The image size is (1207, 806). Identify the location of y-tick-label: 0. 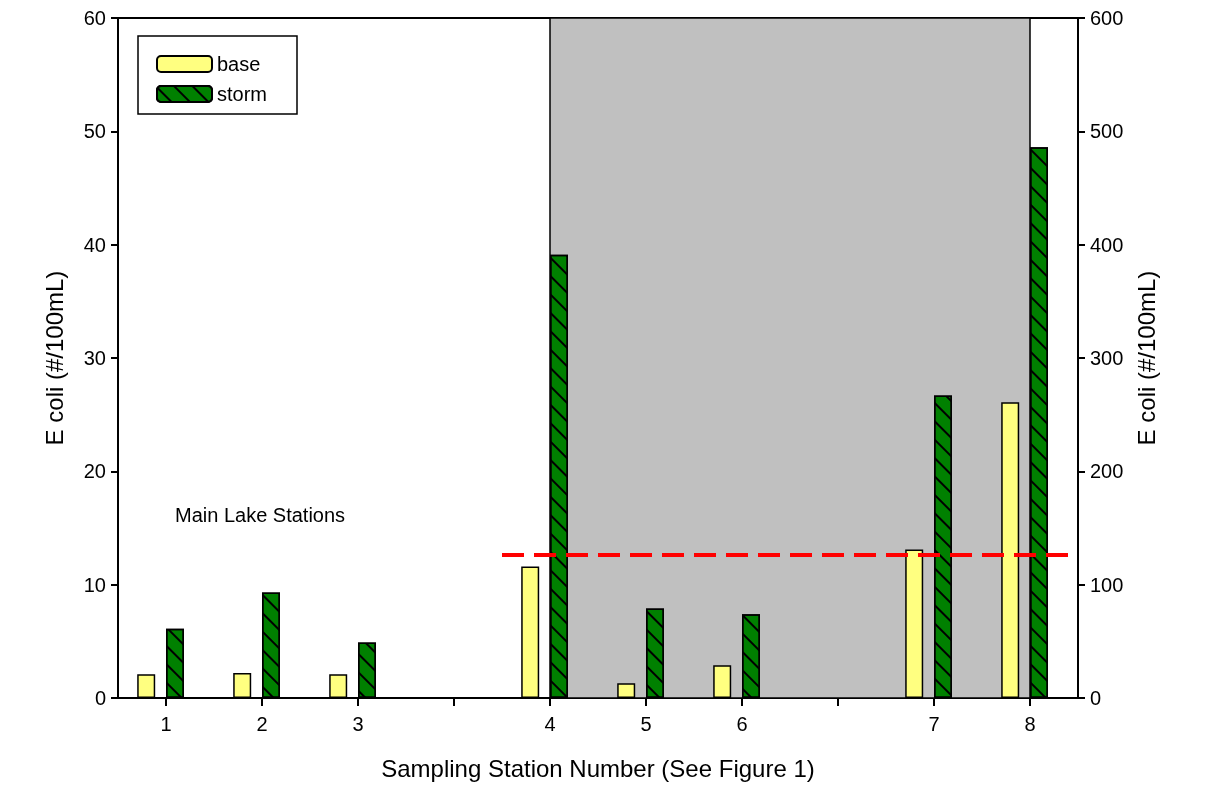
(100, 698).